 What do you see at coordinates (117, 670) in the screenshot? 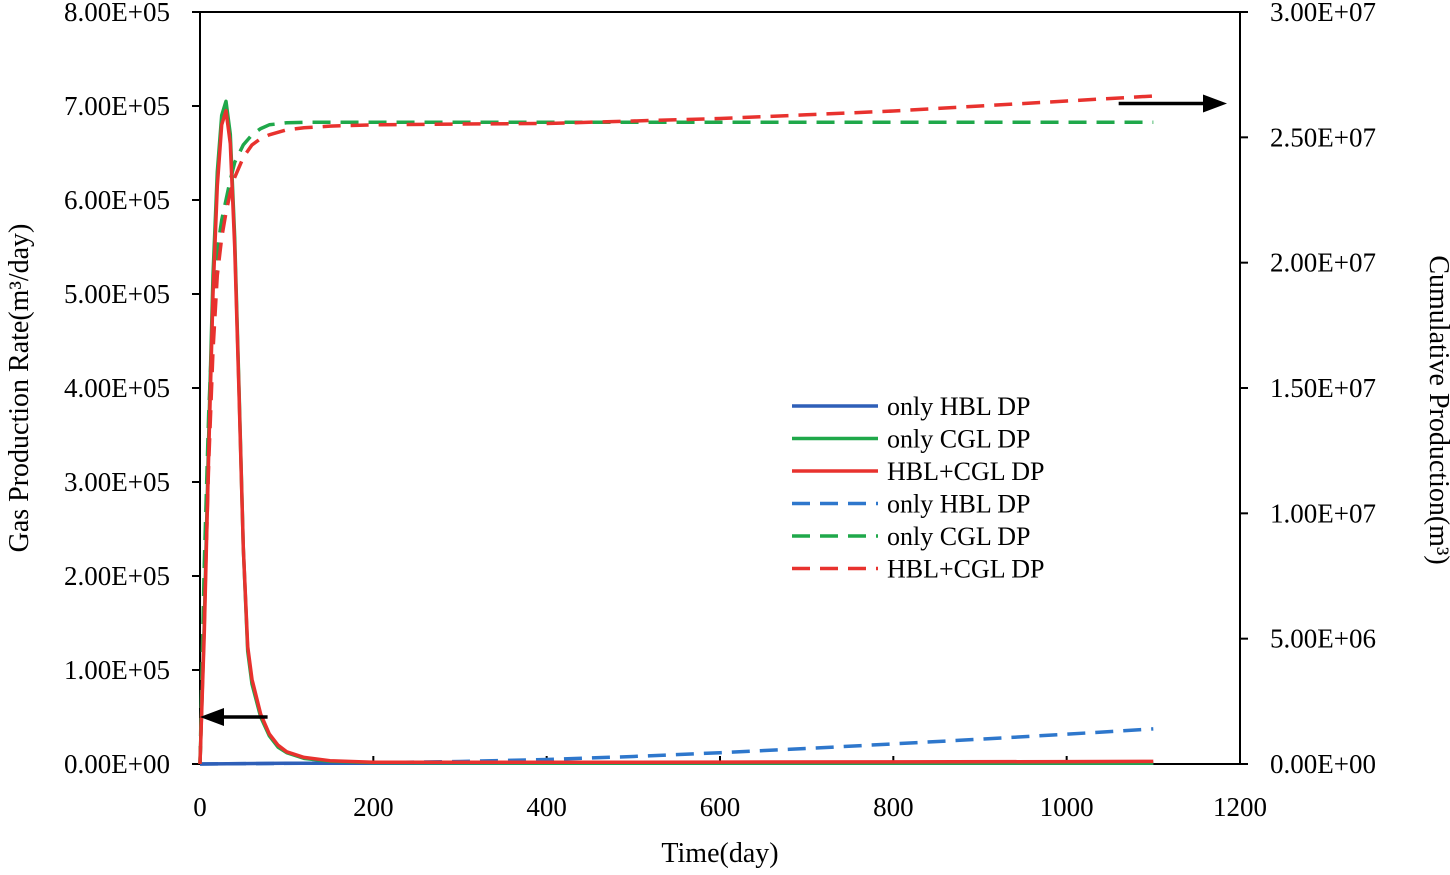
I see `y-left-tick-label: 1.00E+05` at bounding box center [117, 670].